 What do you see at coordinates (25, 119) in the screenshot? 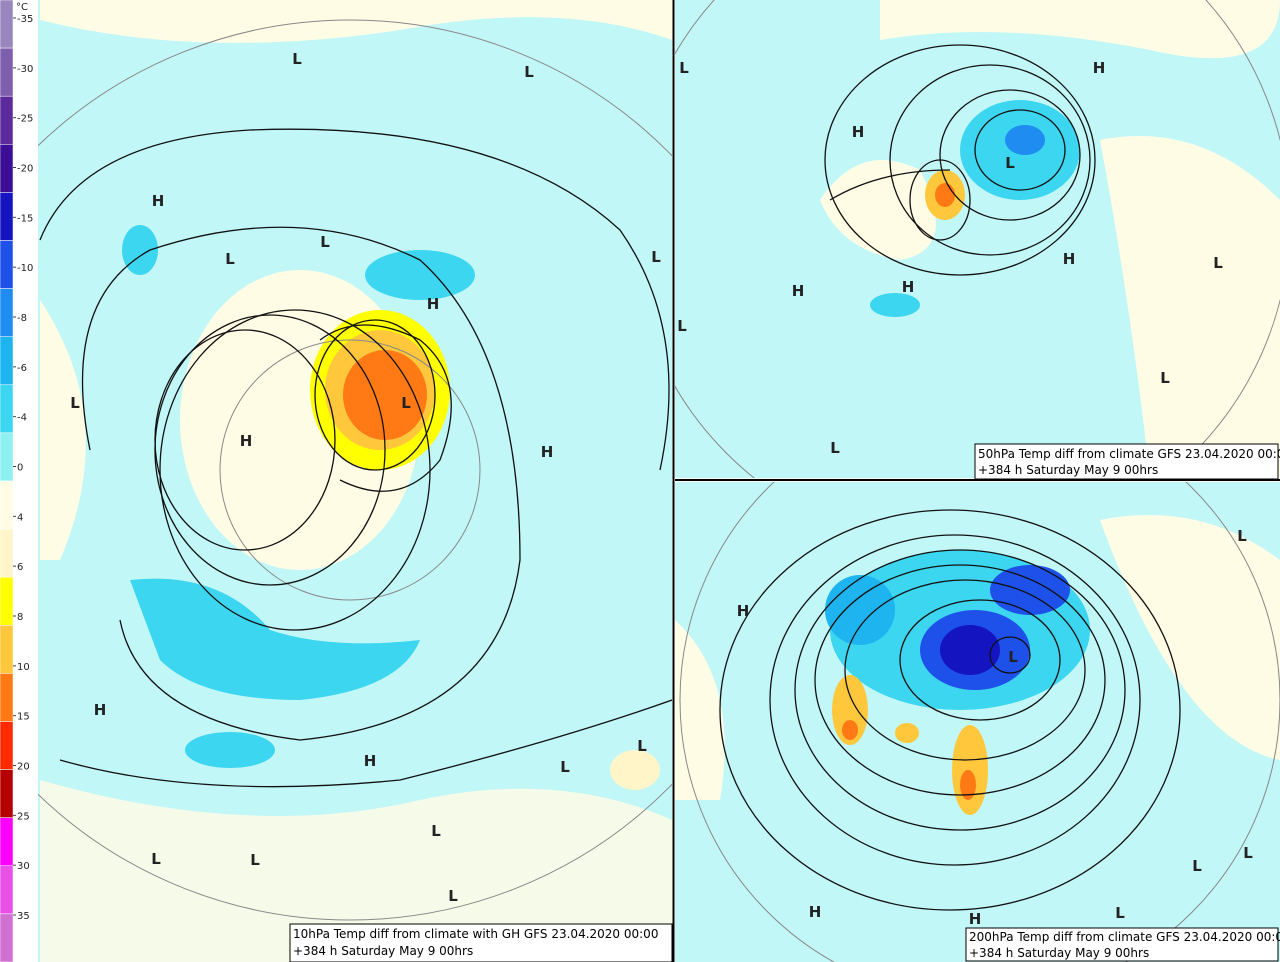
I see `colorbar-label: -25` at bounding box center [25, 119].